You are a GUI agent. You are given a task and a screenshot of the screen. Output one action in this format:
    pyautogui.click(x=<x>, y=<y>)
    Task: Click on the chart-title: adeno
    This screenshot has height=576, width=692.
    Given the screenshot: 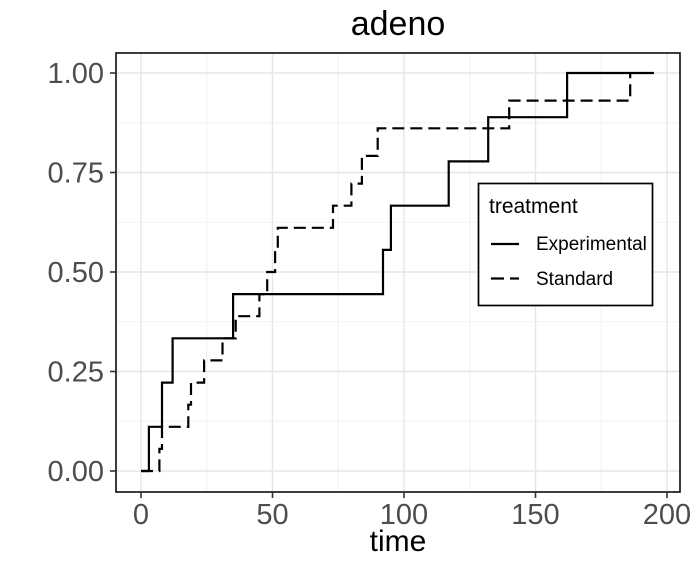 What is the action you would take?
    pyautogui.click(x=398, y=24)
    